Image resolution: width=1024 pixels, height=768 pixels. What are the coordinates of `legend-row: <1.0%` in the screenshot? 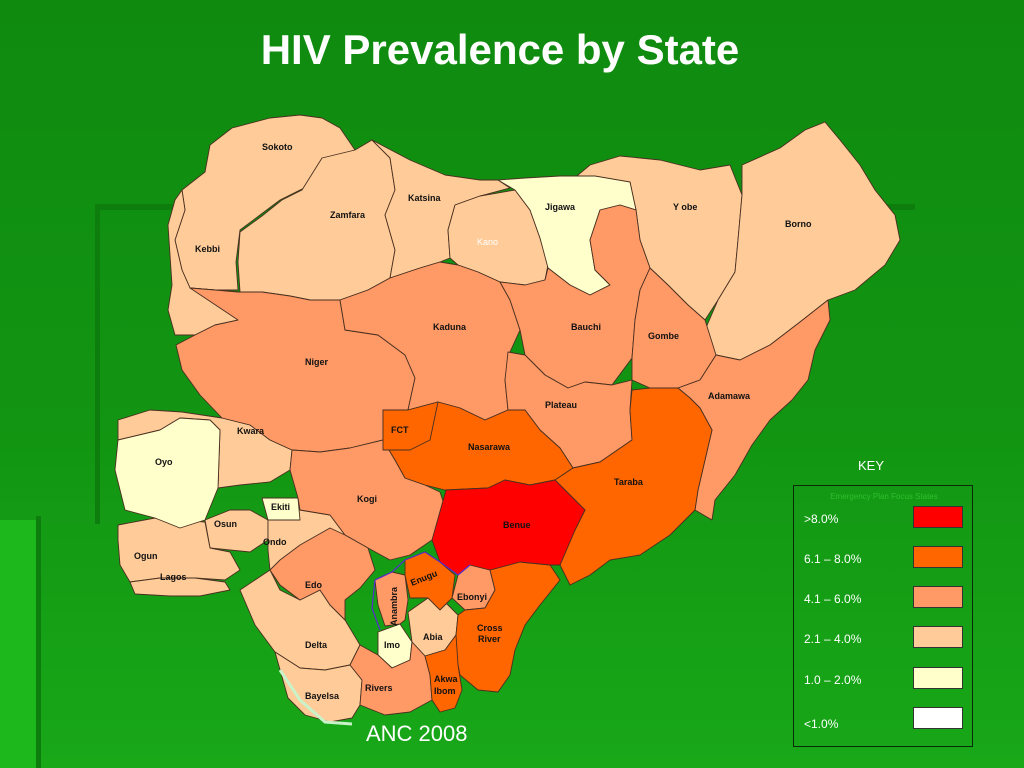 It's located at (884, 720).